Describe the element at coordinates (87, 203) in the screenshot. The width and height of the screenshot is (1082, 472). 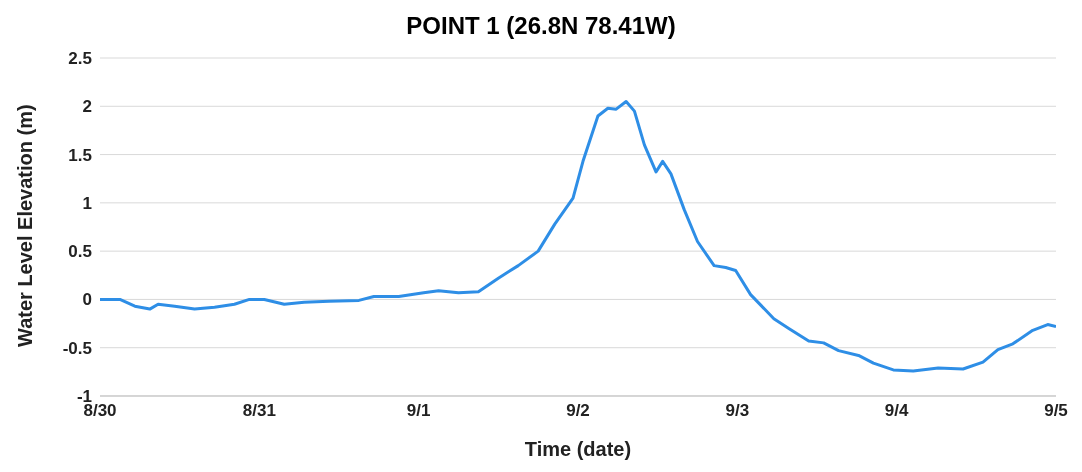
I see `y-tick-label: 1` at that location.